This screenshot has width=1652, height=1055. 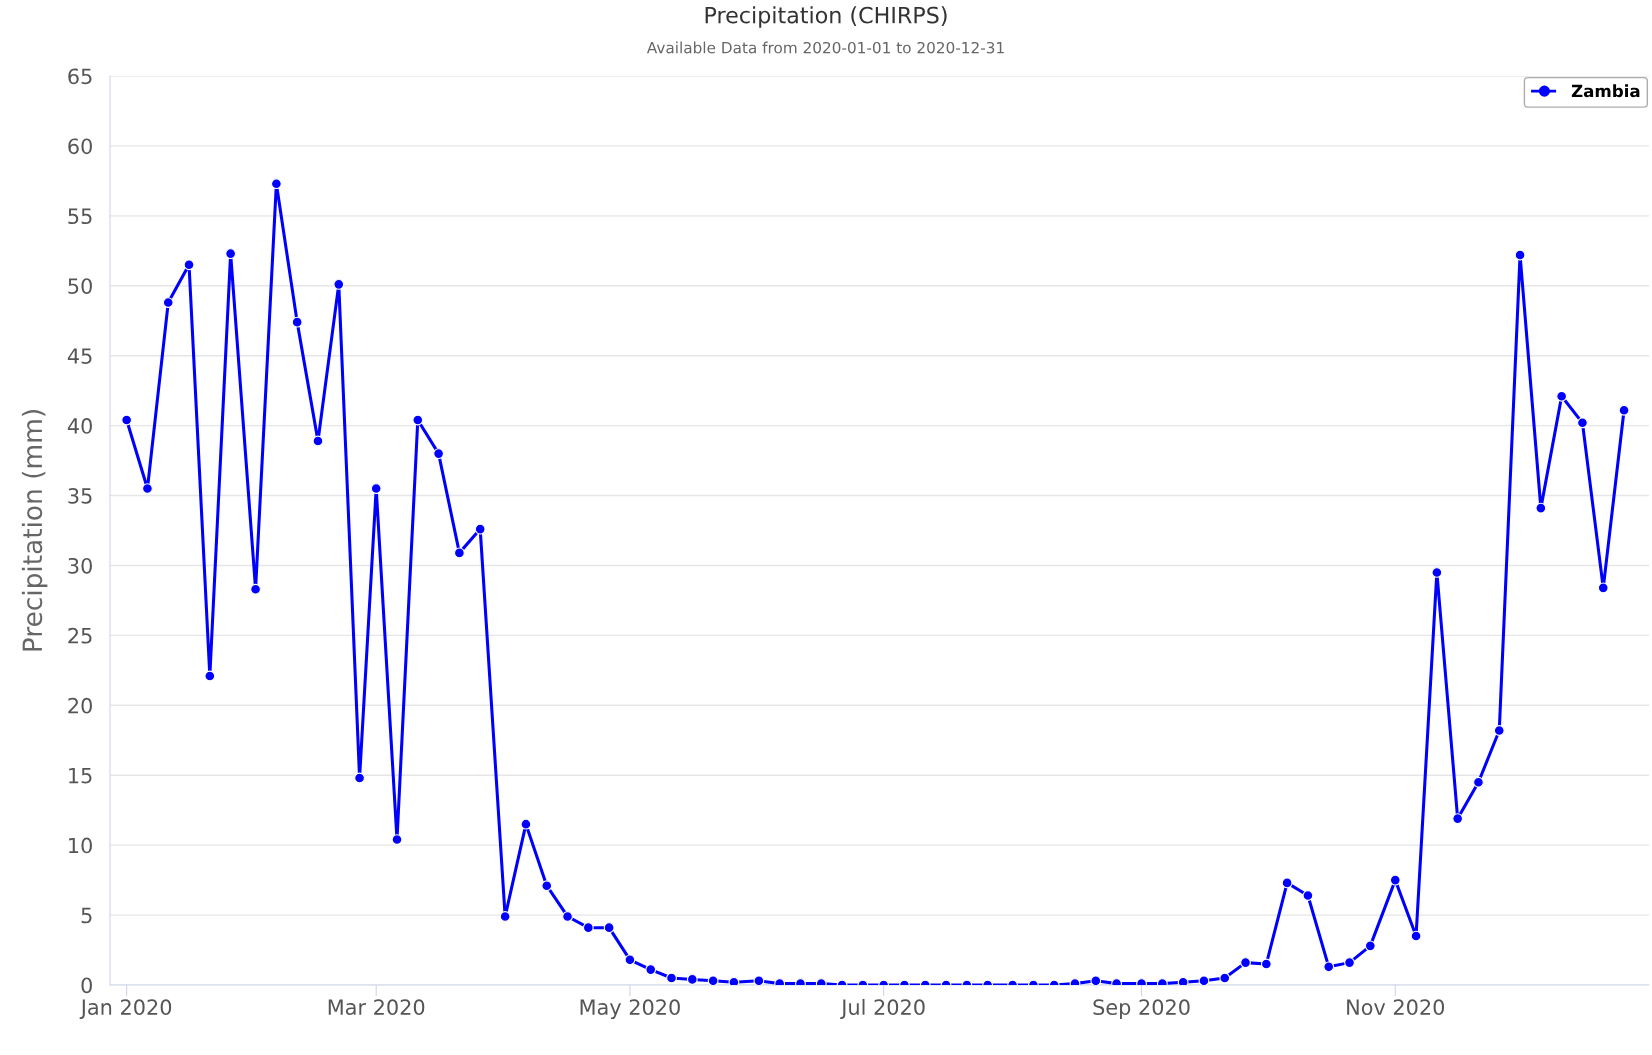 What do you see at coordinates (80, 565) in the screenshot?
I see `y-tick-label: 30` at bounding box center [80, 565].